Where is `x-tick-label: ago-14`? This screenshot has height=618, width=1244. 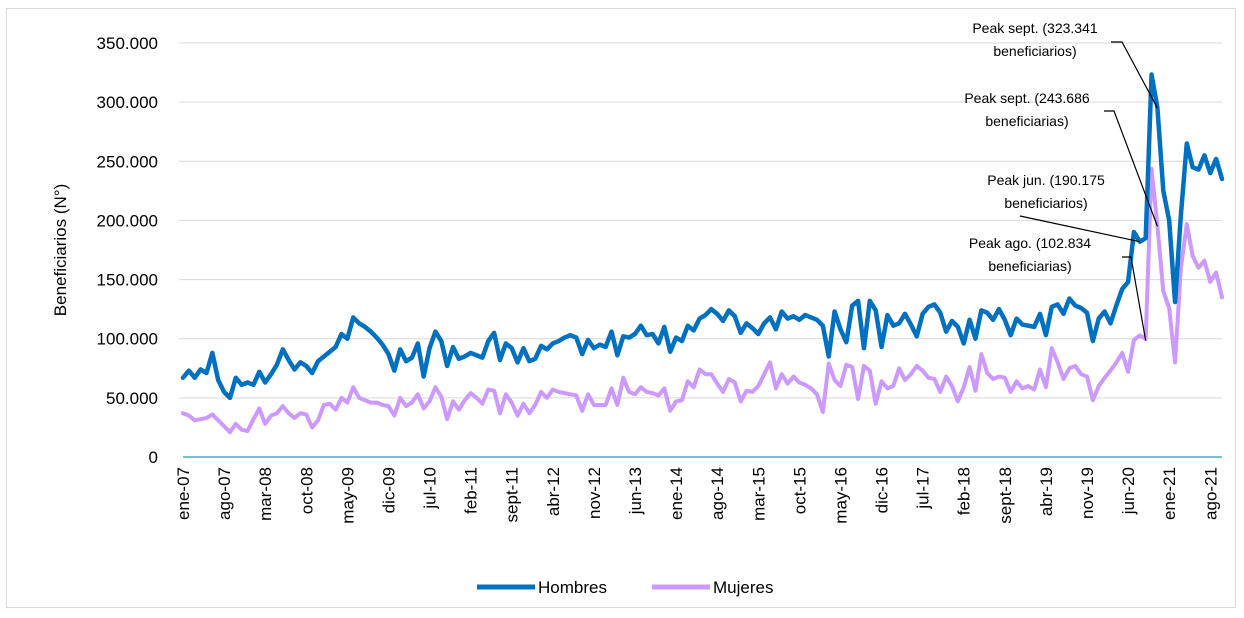
x-tick-label: ago-14 is located at coordinates (717, 493).